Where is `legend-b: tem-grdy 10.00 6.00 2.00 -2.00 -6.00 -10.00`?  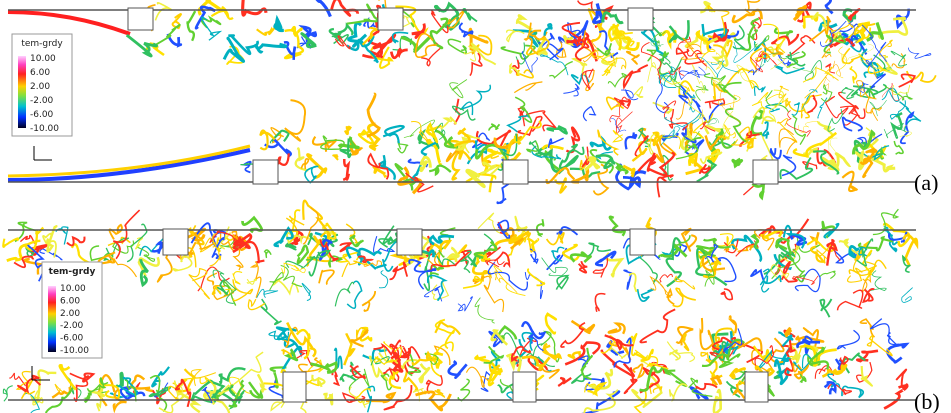
legend-b: tem-grdy 10.00 6.00 2.00 -2.00 -6.00 -10.00 is located at coordinates (72, 310).